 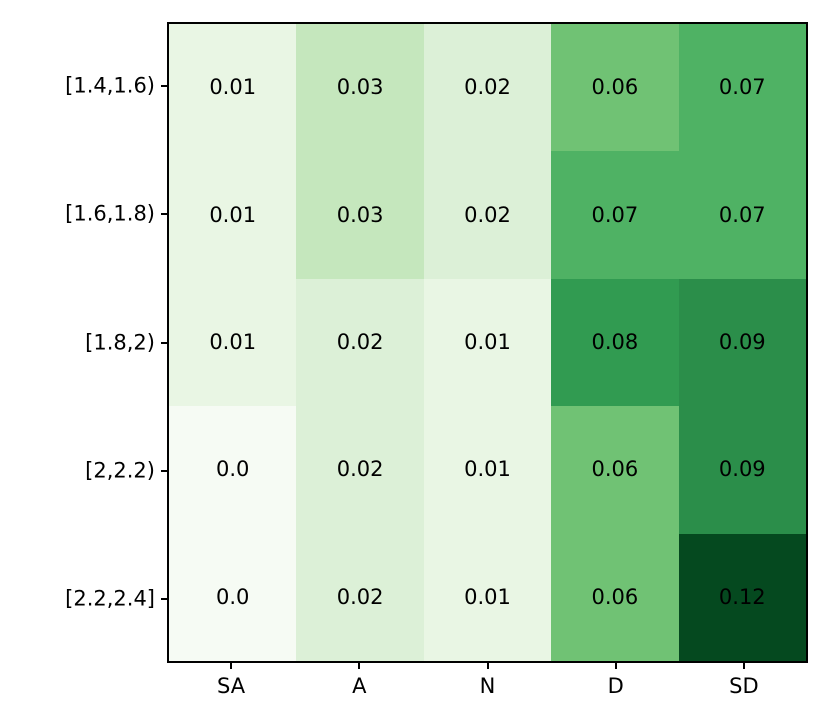 I want to click on y-tick-label: [2,2.2), so click(x=120, y=470).